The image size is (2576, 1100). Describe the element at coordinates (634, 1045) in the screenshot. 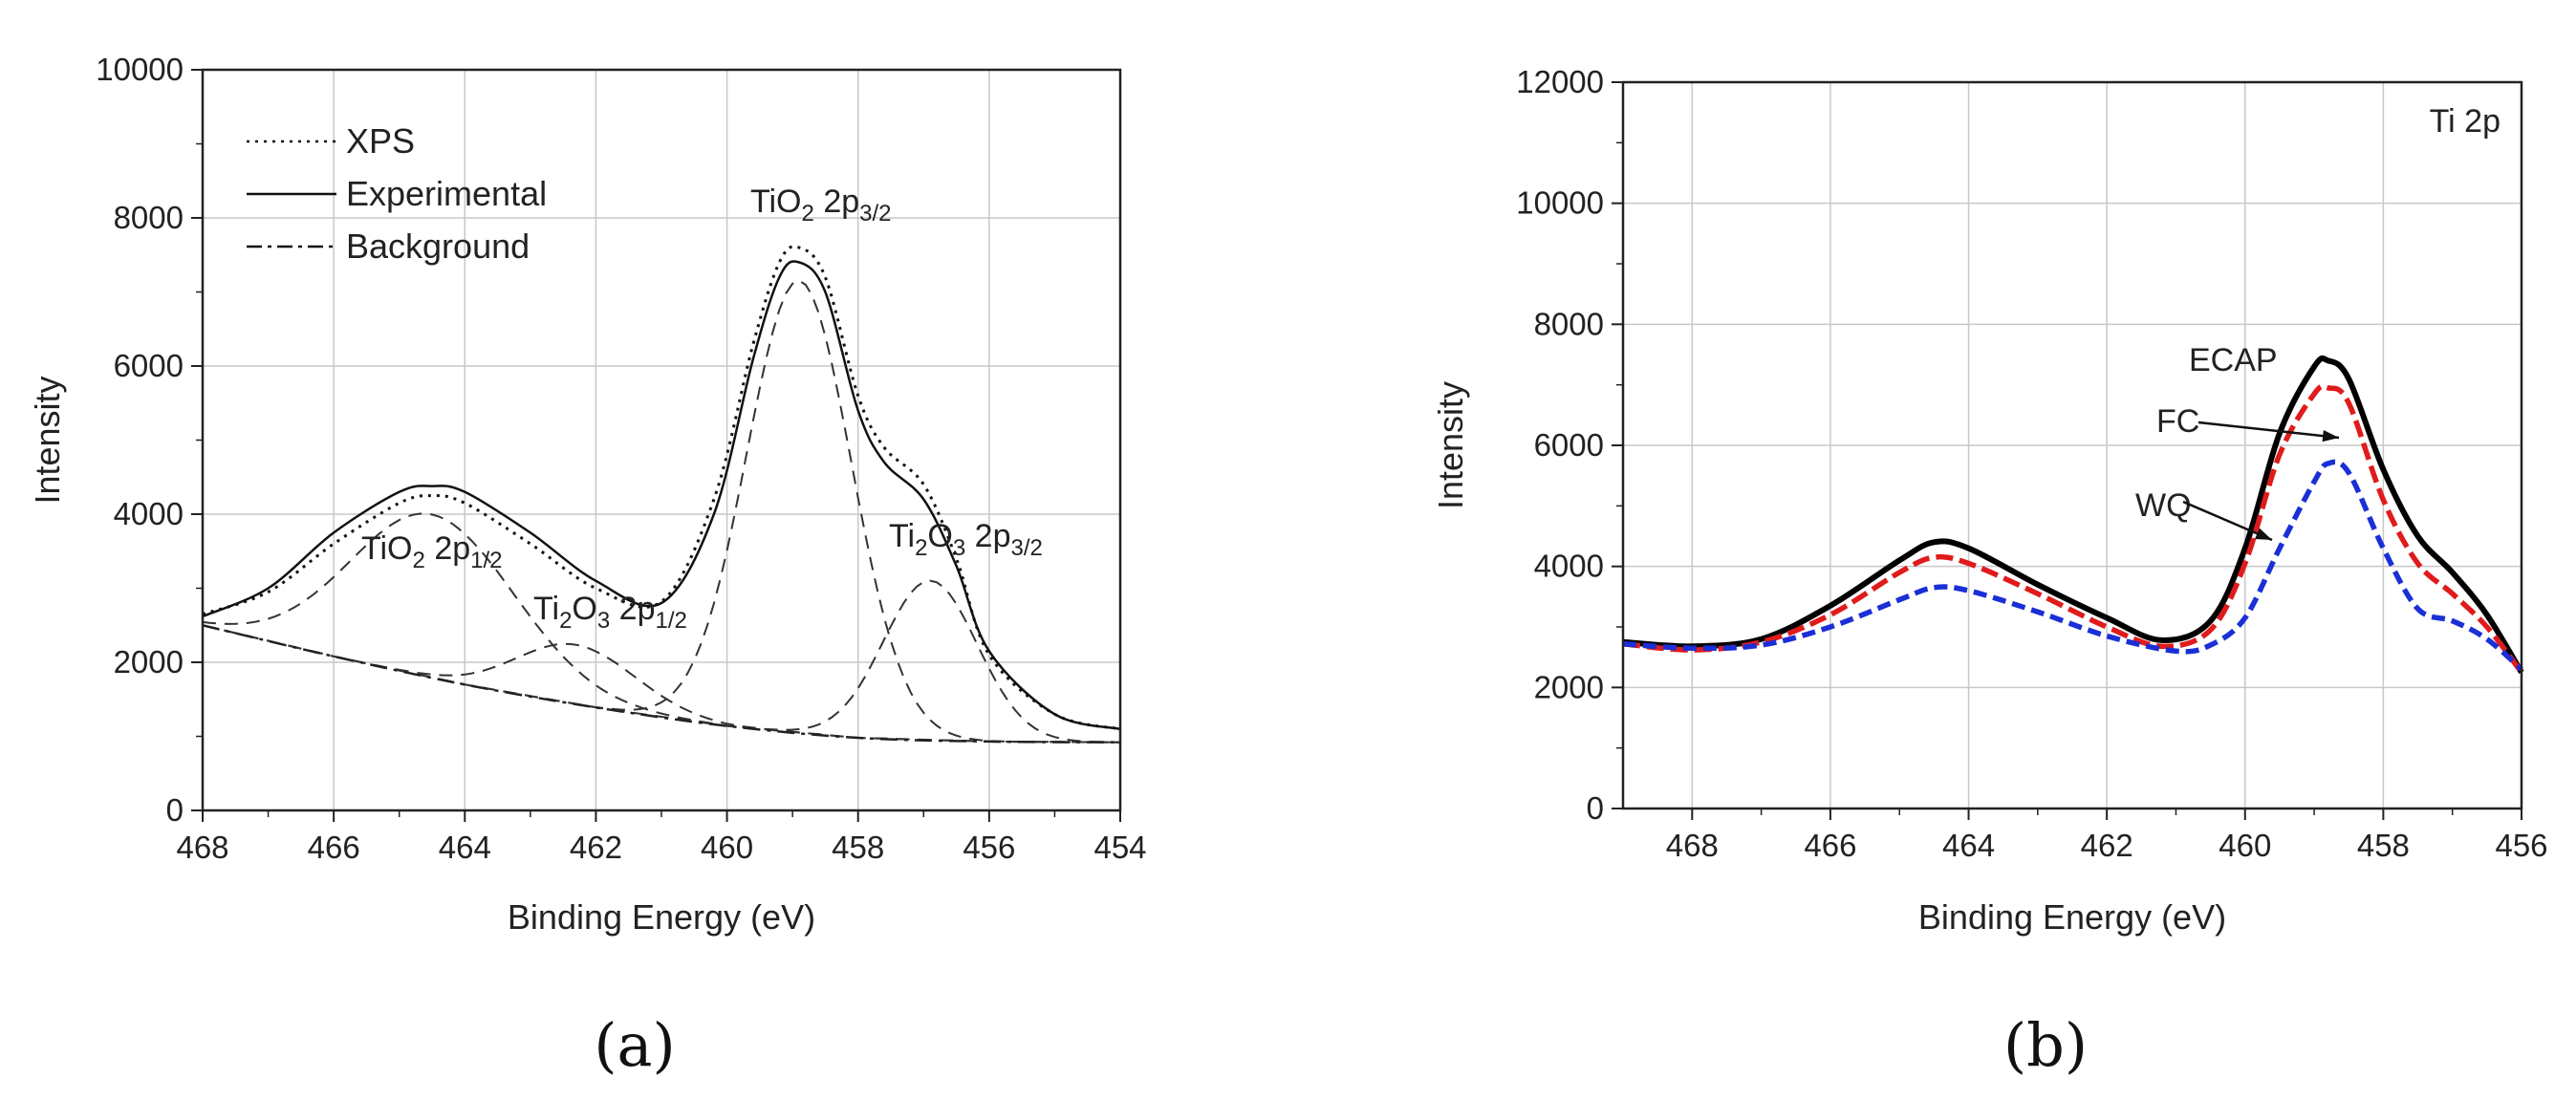

I see `panel-label-a: (a)` at that location.